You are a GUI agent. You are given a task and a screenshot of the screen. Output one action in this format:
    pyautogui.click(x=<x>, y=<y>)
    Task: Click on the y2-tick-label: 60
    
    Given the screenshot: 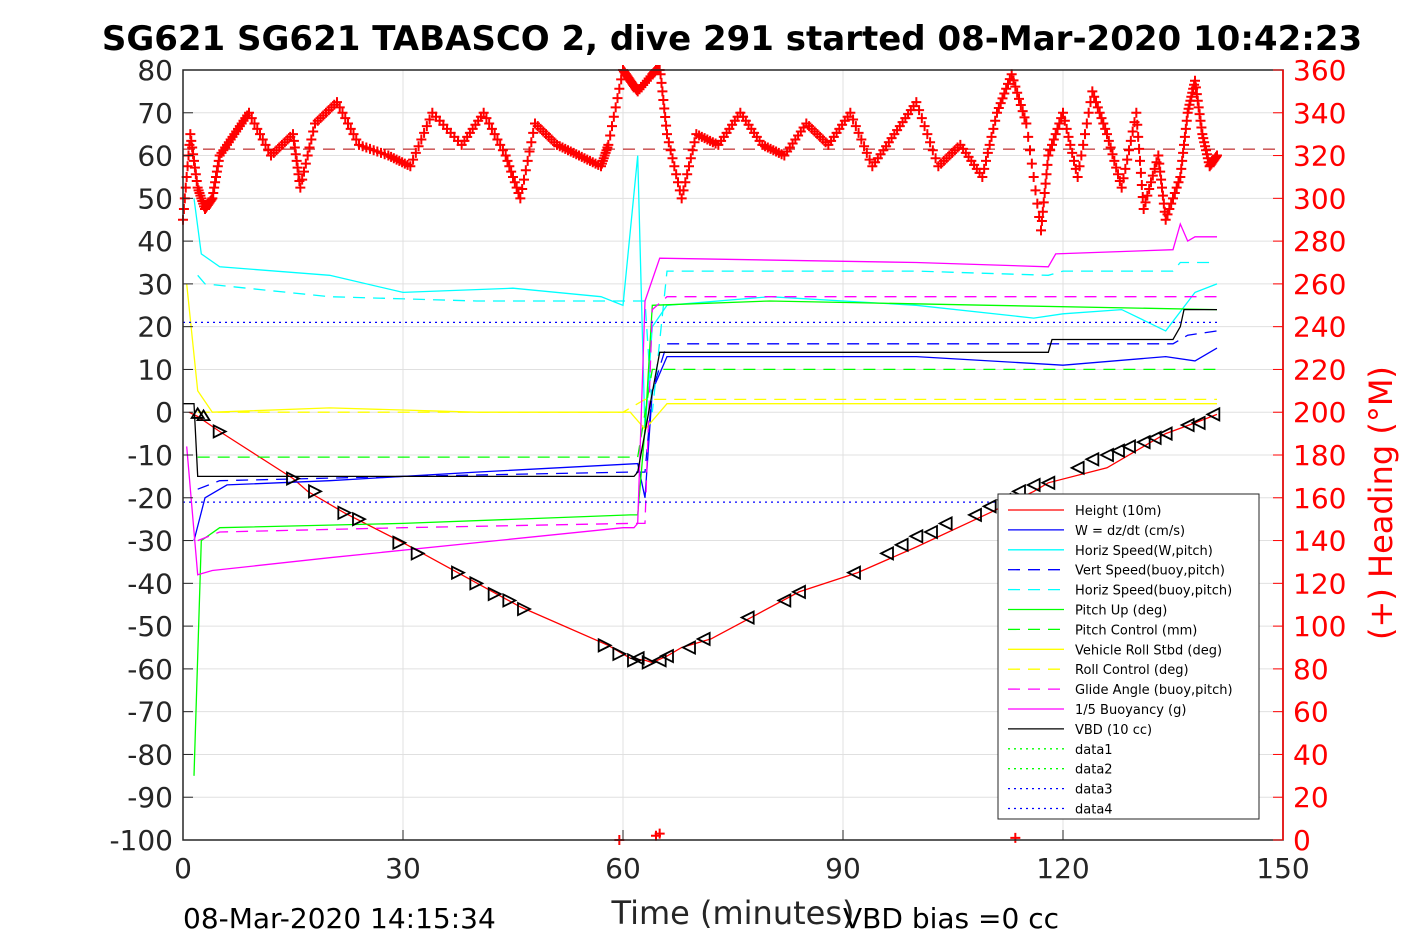 What is the action you would take?
    pyautogui.click(x=1311, y=712)
    